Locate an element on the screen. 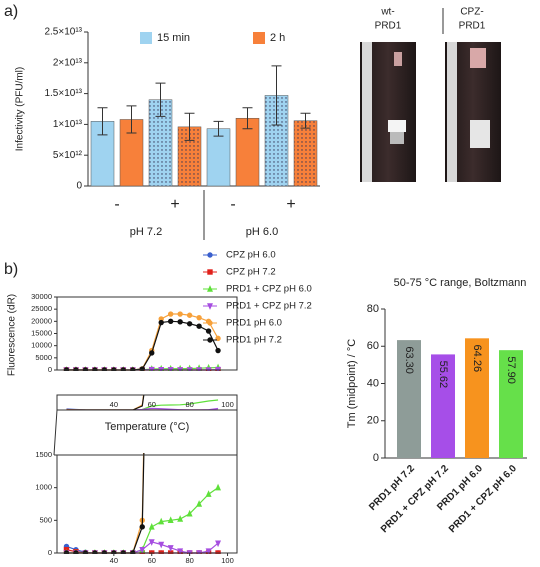  x-tick-label: 100 is located at coordinates (227, 560).